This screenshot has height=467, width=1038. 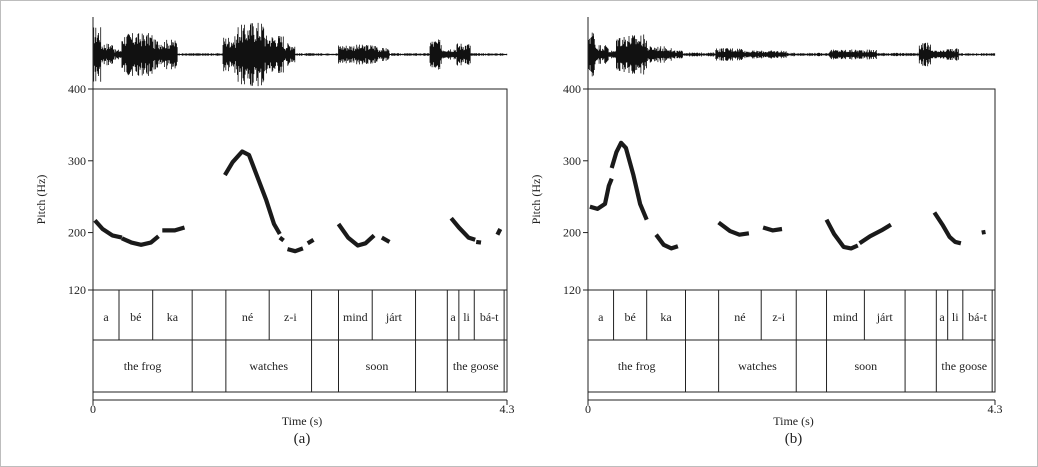 I want to click on panel-label: (b), so click(x=794, y=439).